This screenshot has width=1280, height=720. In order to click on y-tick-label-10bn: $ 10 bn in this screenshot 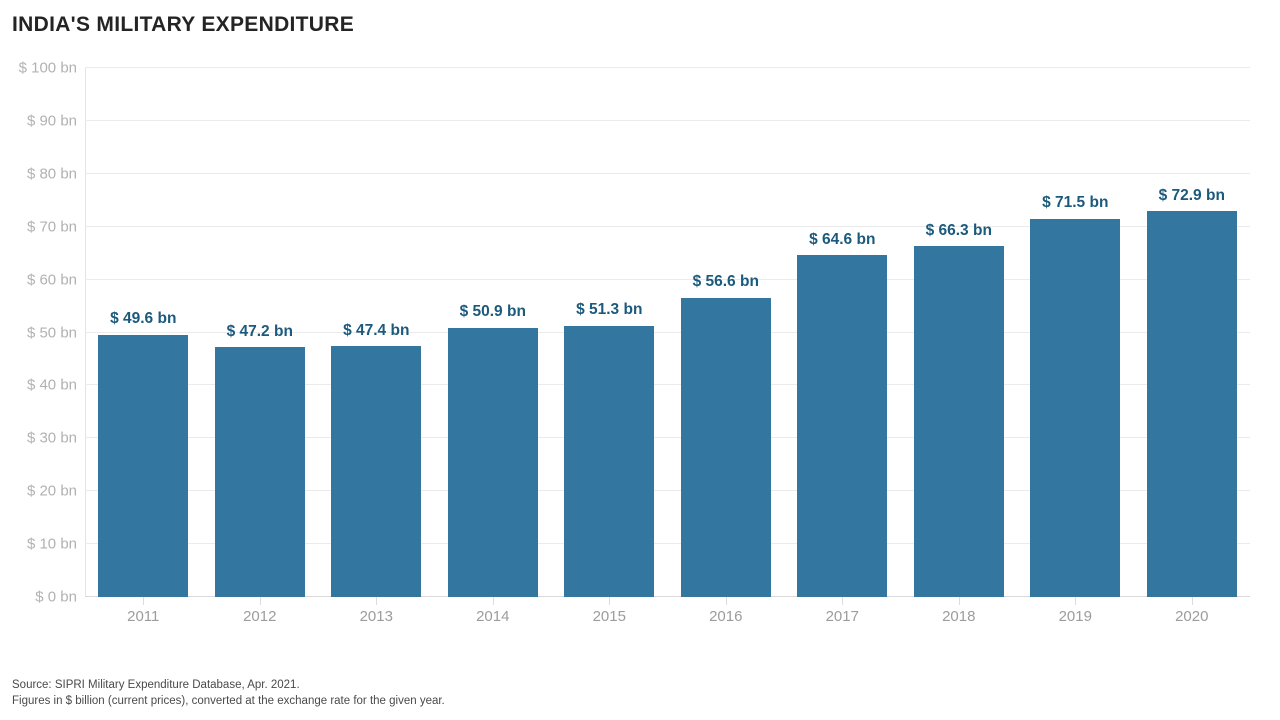, I will do `click(51, 544)`.